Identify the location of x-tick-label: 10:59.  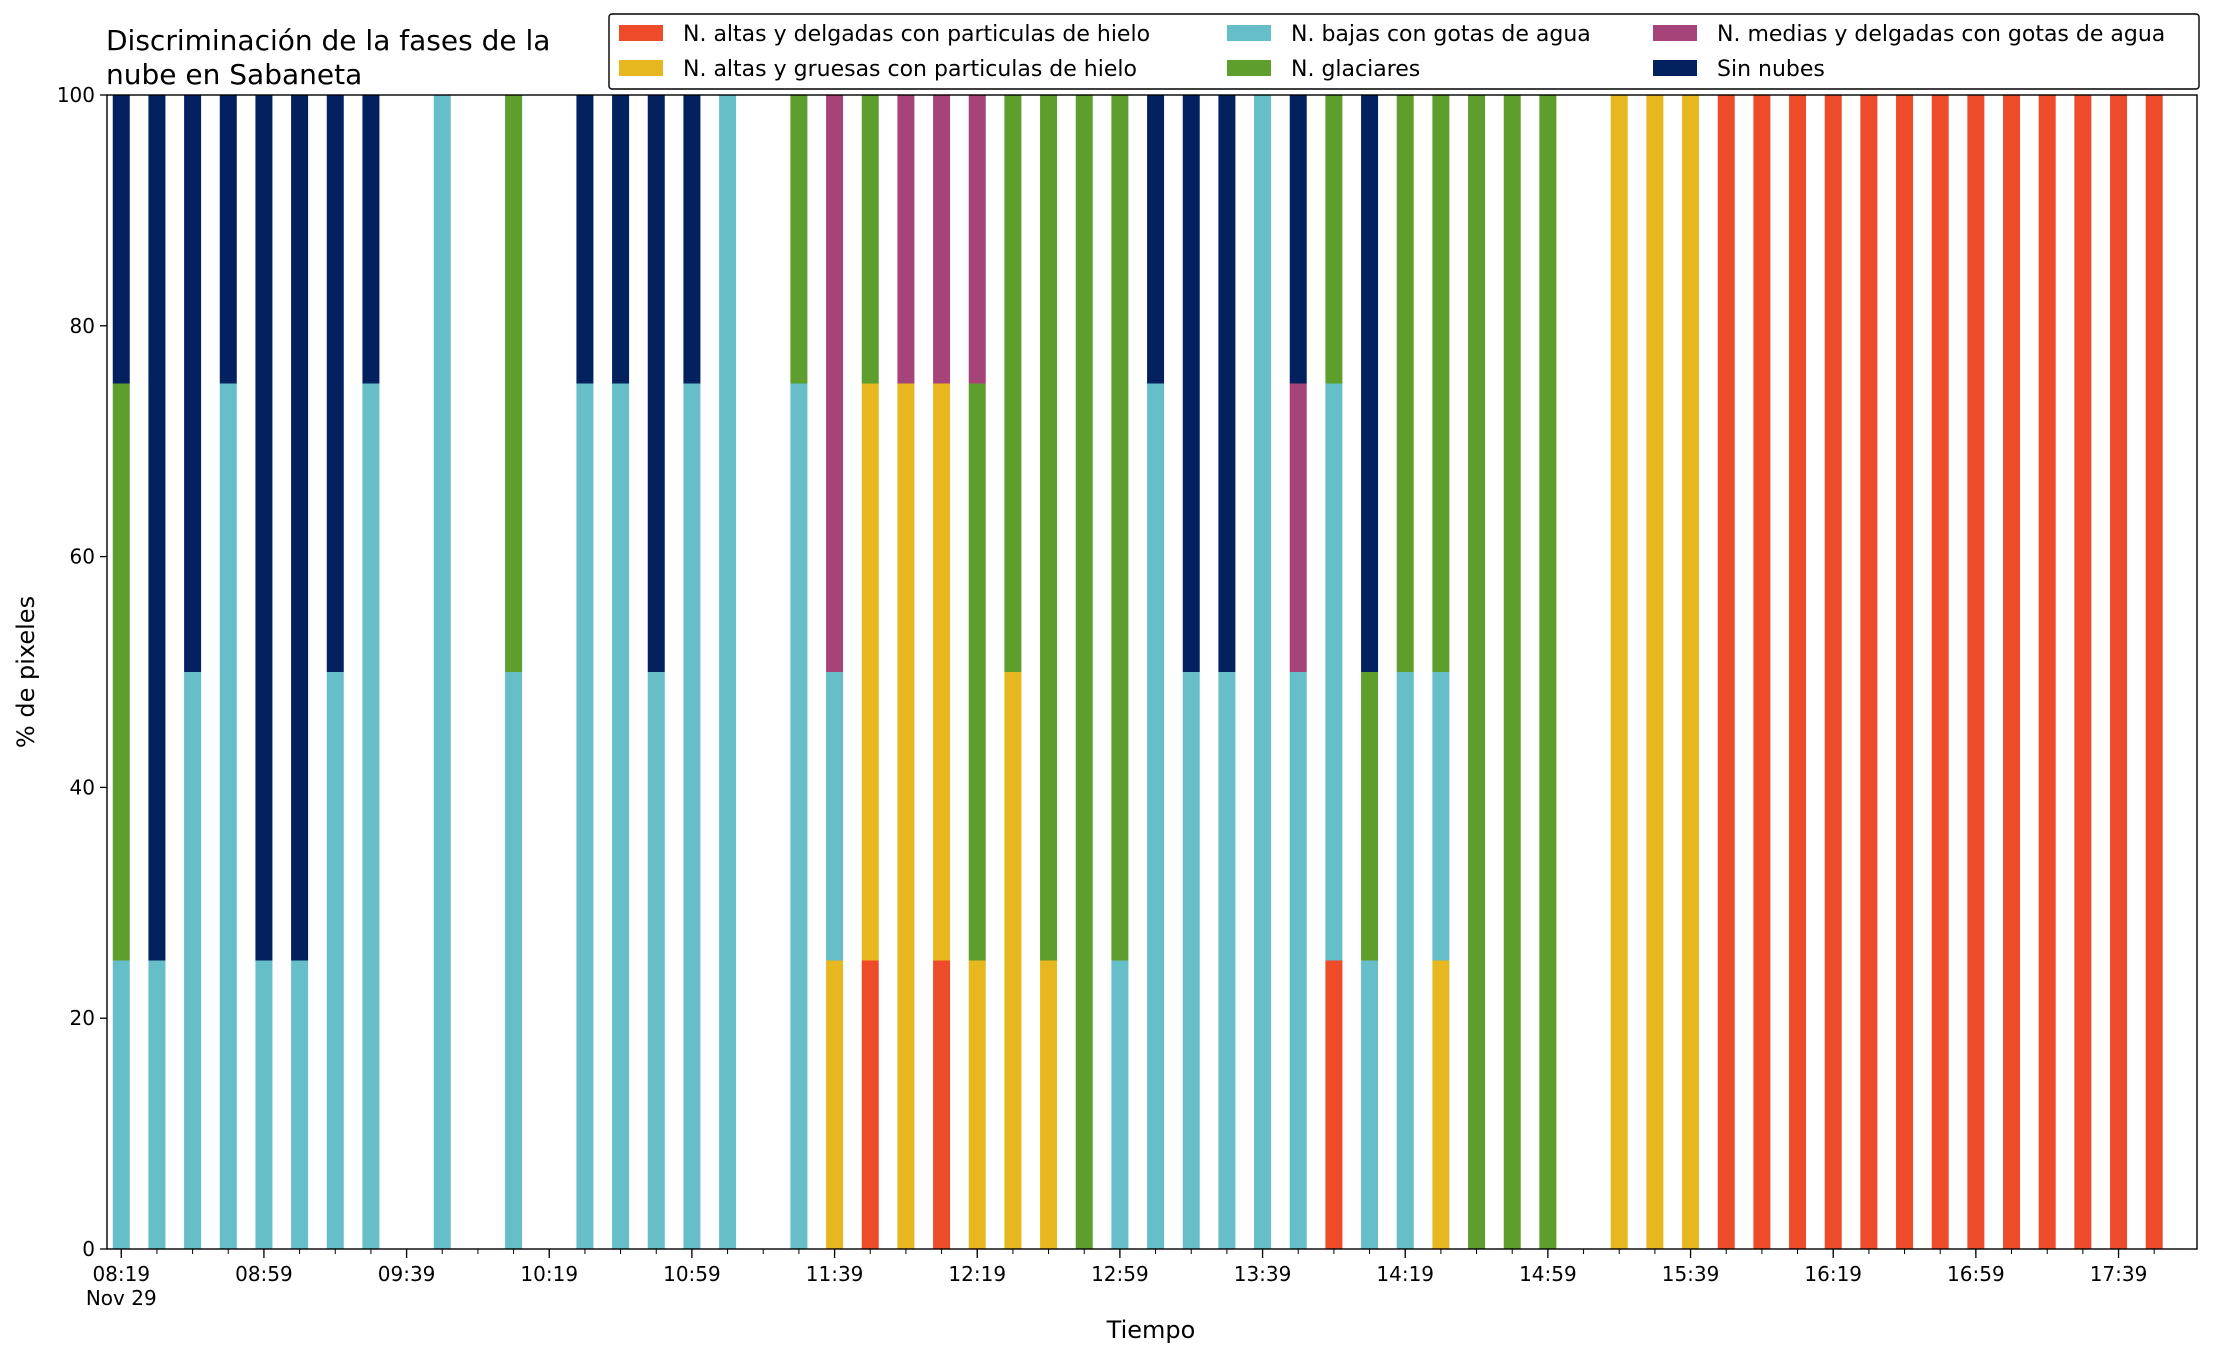
(692, 1274).